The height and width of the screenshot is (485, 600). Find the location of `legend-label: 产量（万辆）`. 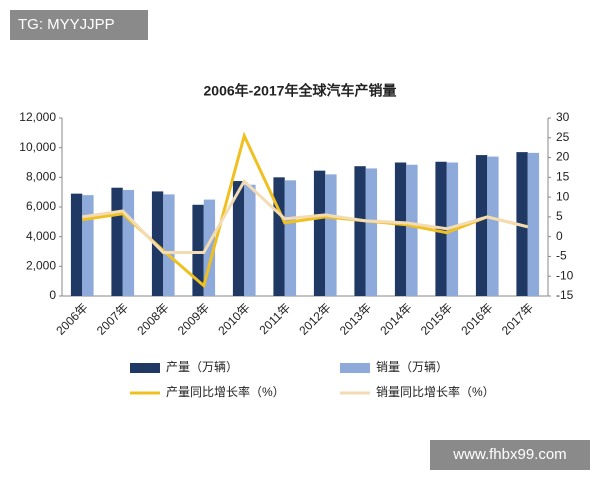

legend-label: 产量（万辆） is located at coordinates (202, 367).